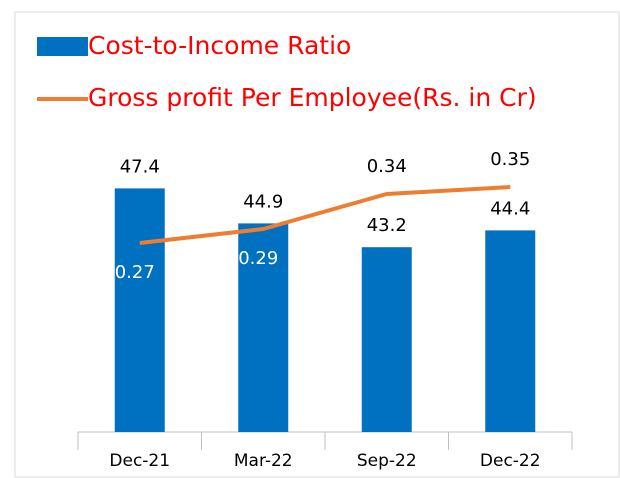 The image size is (620, 478). I want to click on data-label: 43.2, so click(387, 225).